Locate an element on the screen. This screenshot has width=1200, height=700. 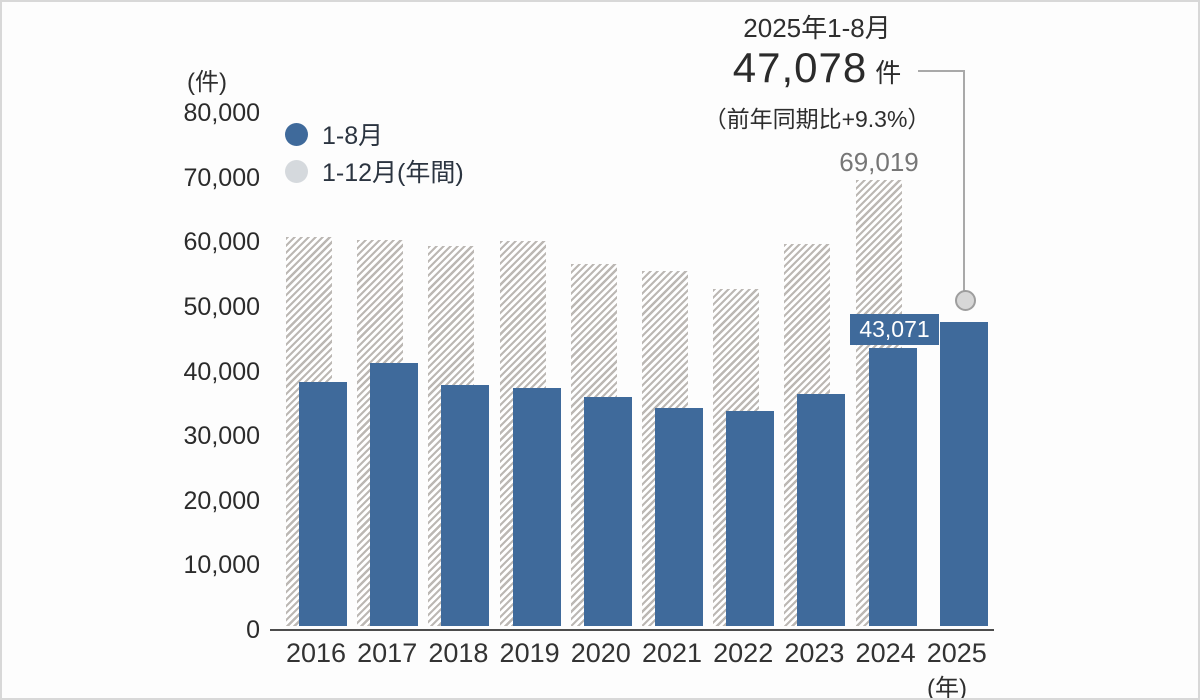
data-label-annual-2024: 69,019 is located at coordinates (879, 162).